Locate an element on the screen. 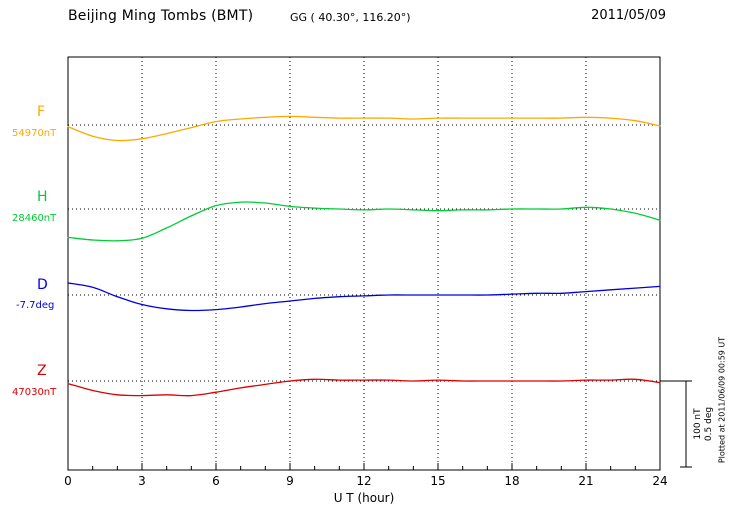  trace-baseline-D: -7.7deg is located at coordinates (35, 305).